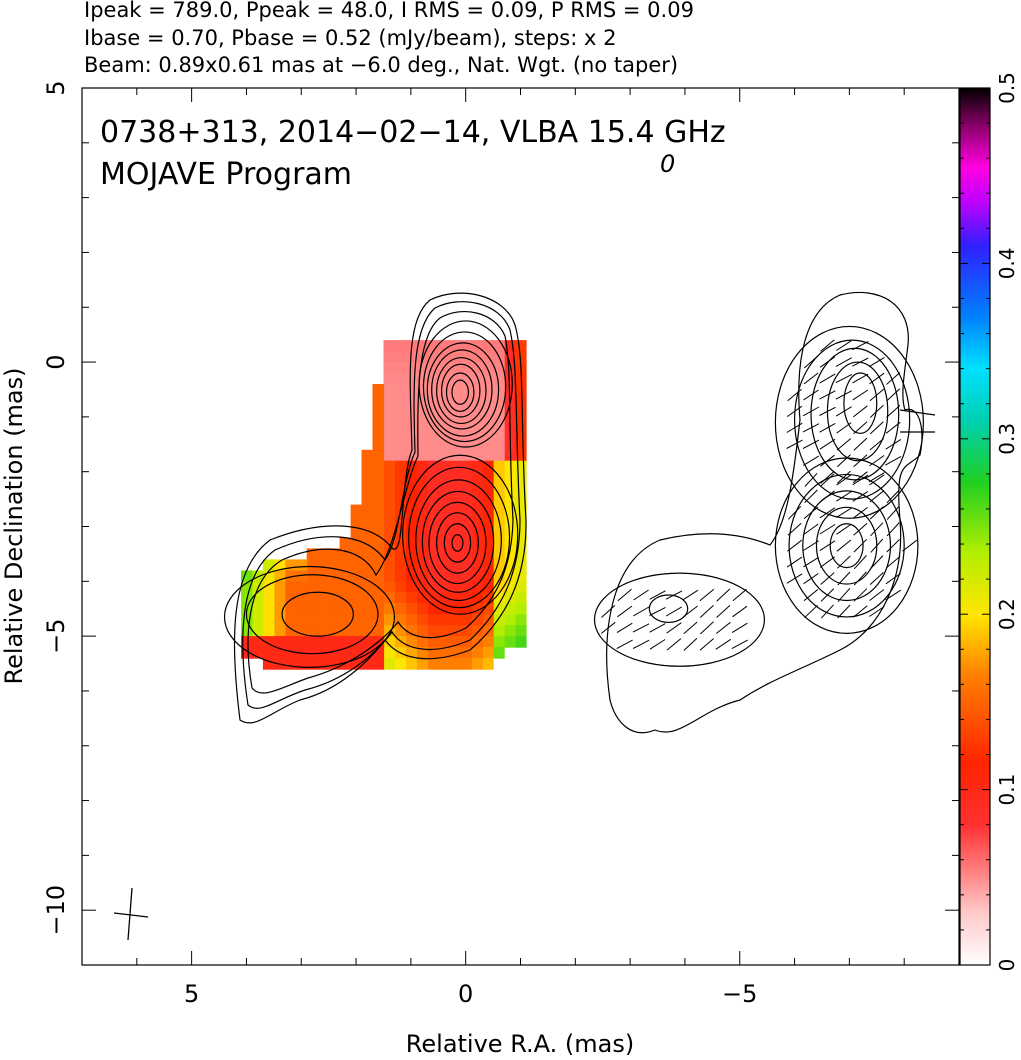 This screenshot has height=1060, width=1021. I want to click on y-tick-labels: 5 0 −5 −10, so click(56, 507).